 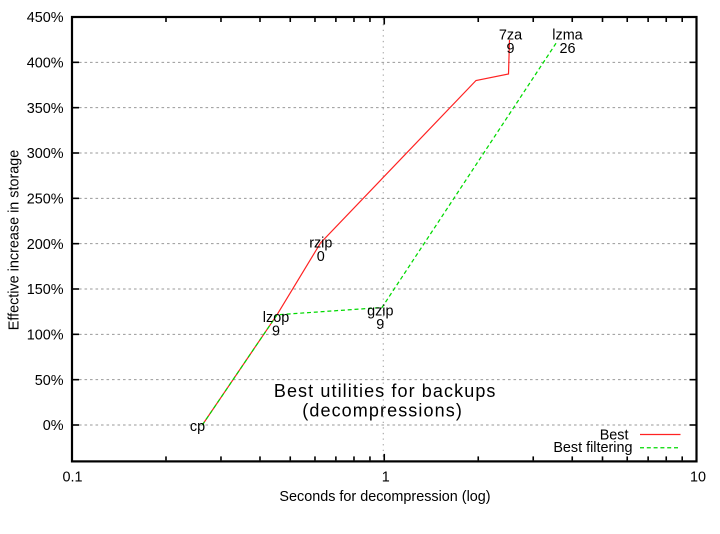 I want to click on svg-text: 350%, so click(x=45, y=109).